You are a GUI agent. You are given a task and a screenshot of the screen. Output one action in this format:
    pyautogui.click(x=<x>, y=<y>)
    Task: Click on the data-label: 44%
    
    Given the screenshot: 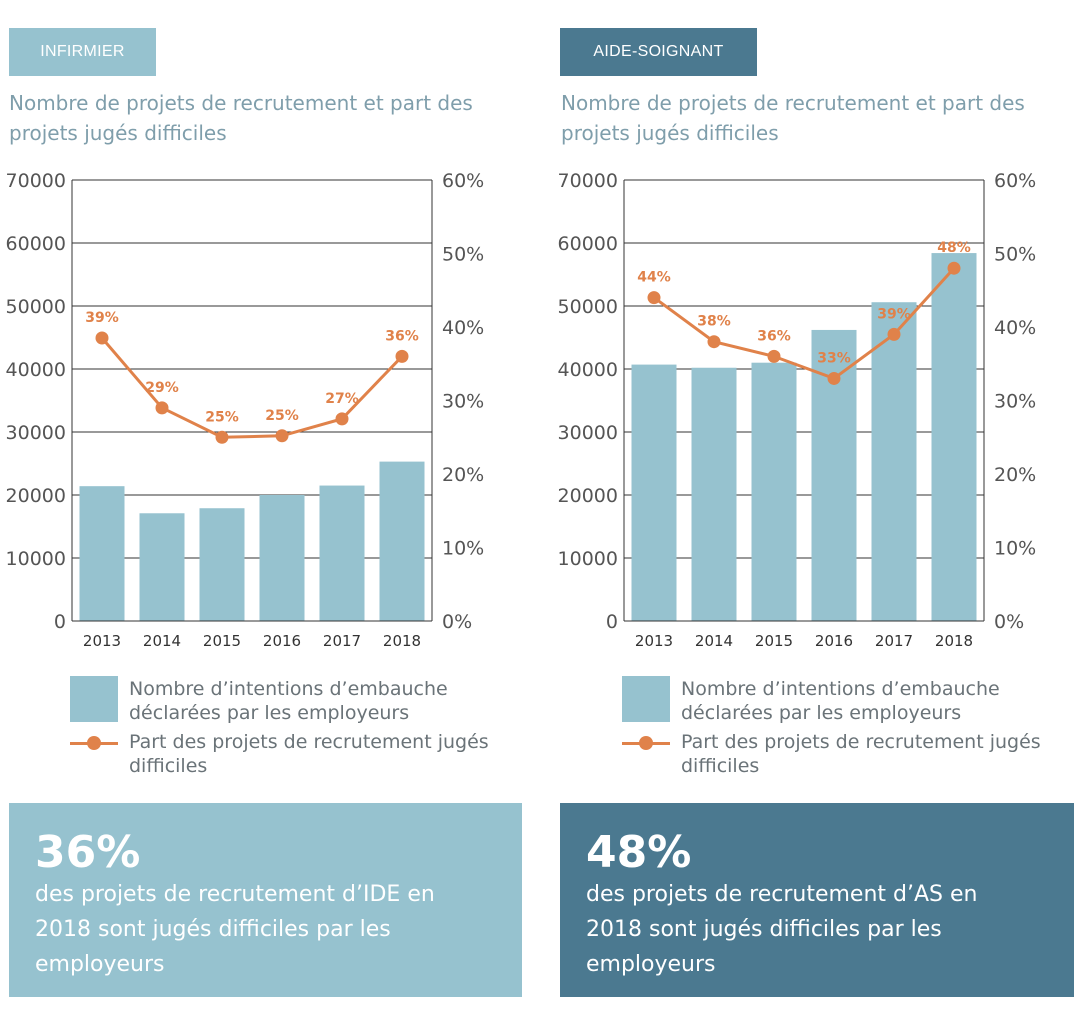 What is the action you would take?
    pyautogui.click(x=654, y=278)
    